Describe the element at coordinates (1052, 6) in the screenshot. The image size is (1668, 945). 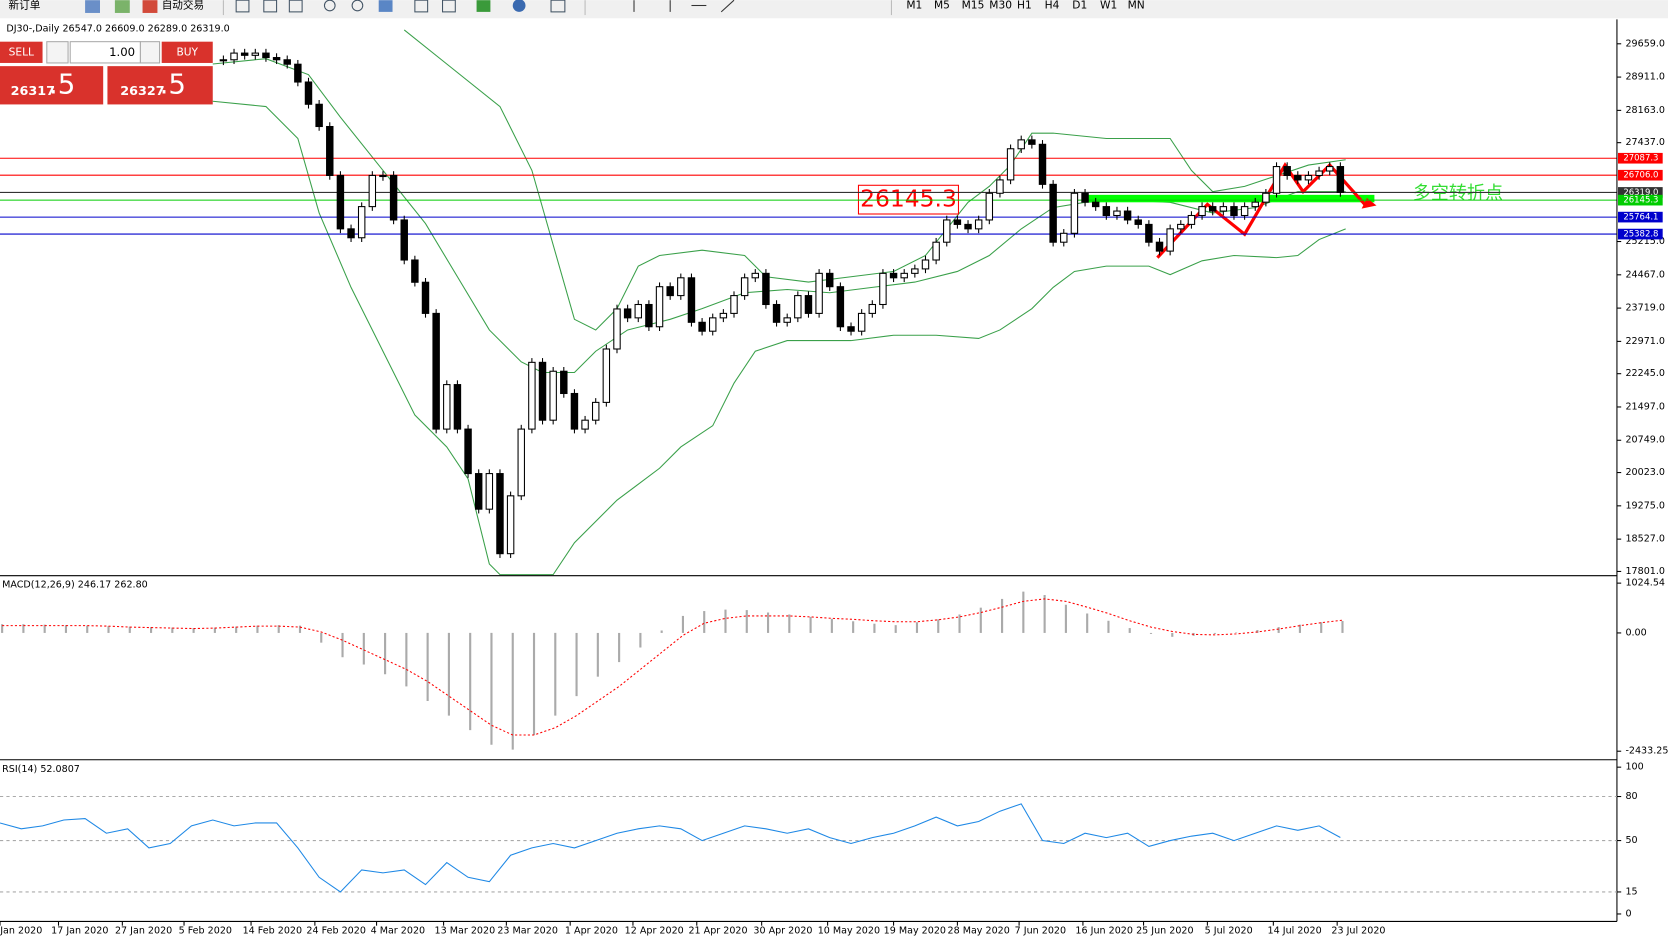
I see `timeframe-button: H4` at that location.